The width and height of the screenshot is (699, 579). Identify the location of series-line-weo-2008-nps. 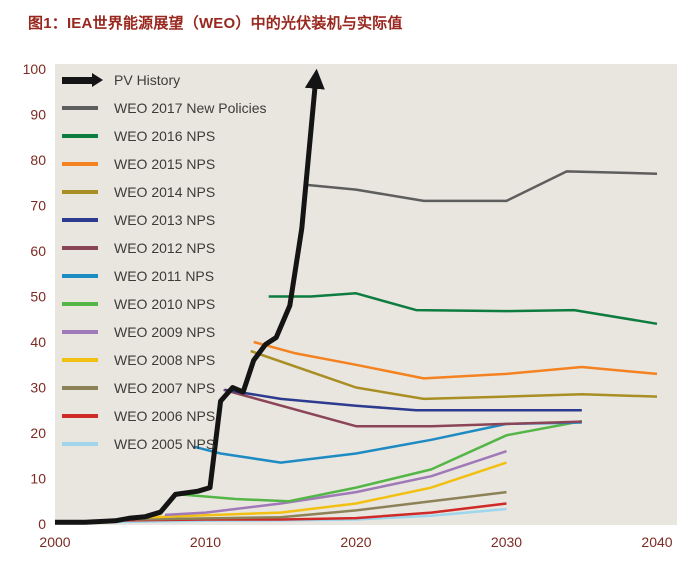
(328, 490).